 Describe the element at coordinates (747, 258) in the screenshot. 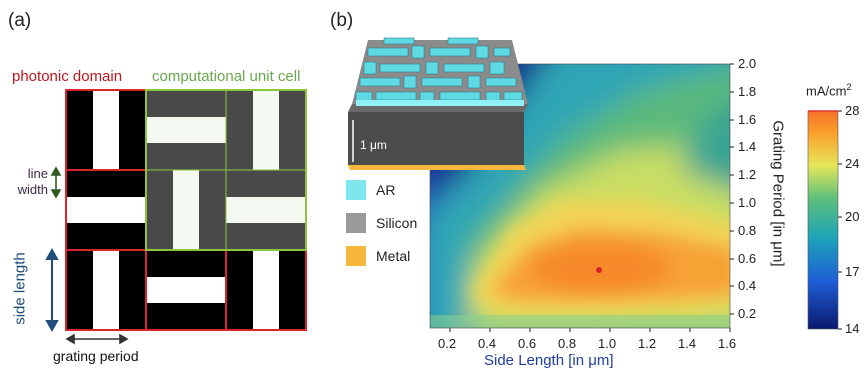

I see `y-tick-label: 0.6` at that location.